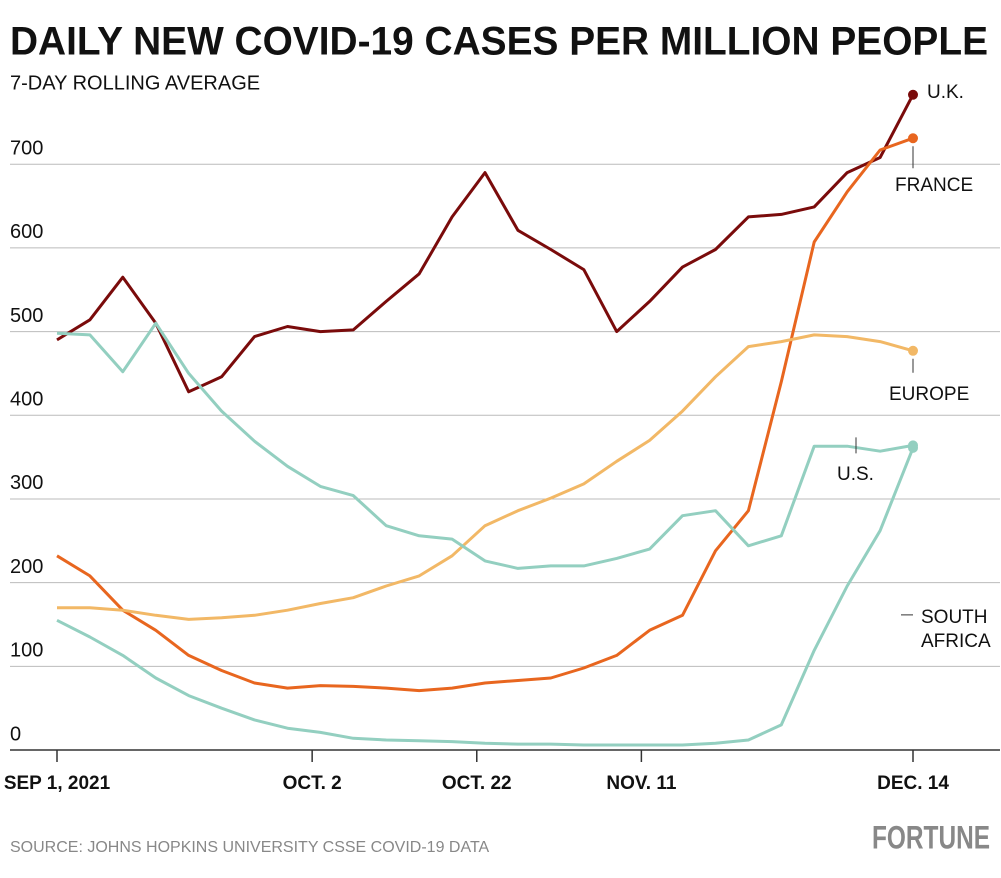 This screenshot has width=1001, height=878. Describe the element at coordinates (26, 316) in the screenshot. I see `y-tick-label: 500` at that location.